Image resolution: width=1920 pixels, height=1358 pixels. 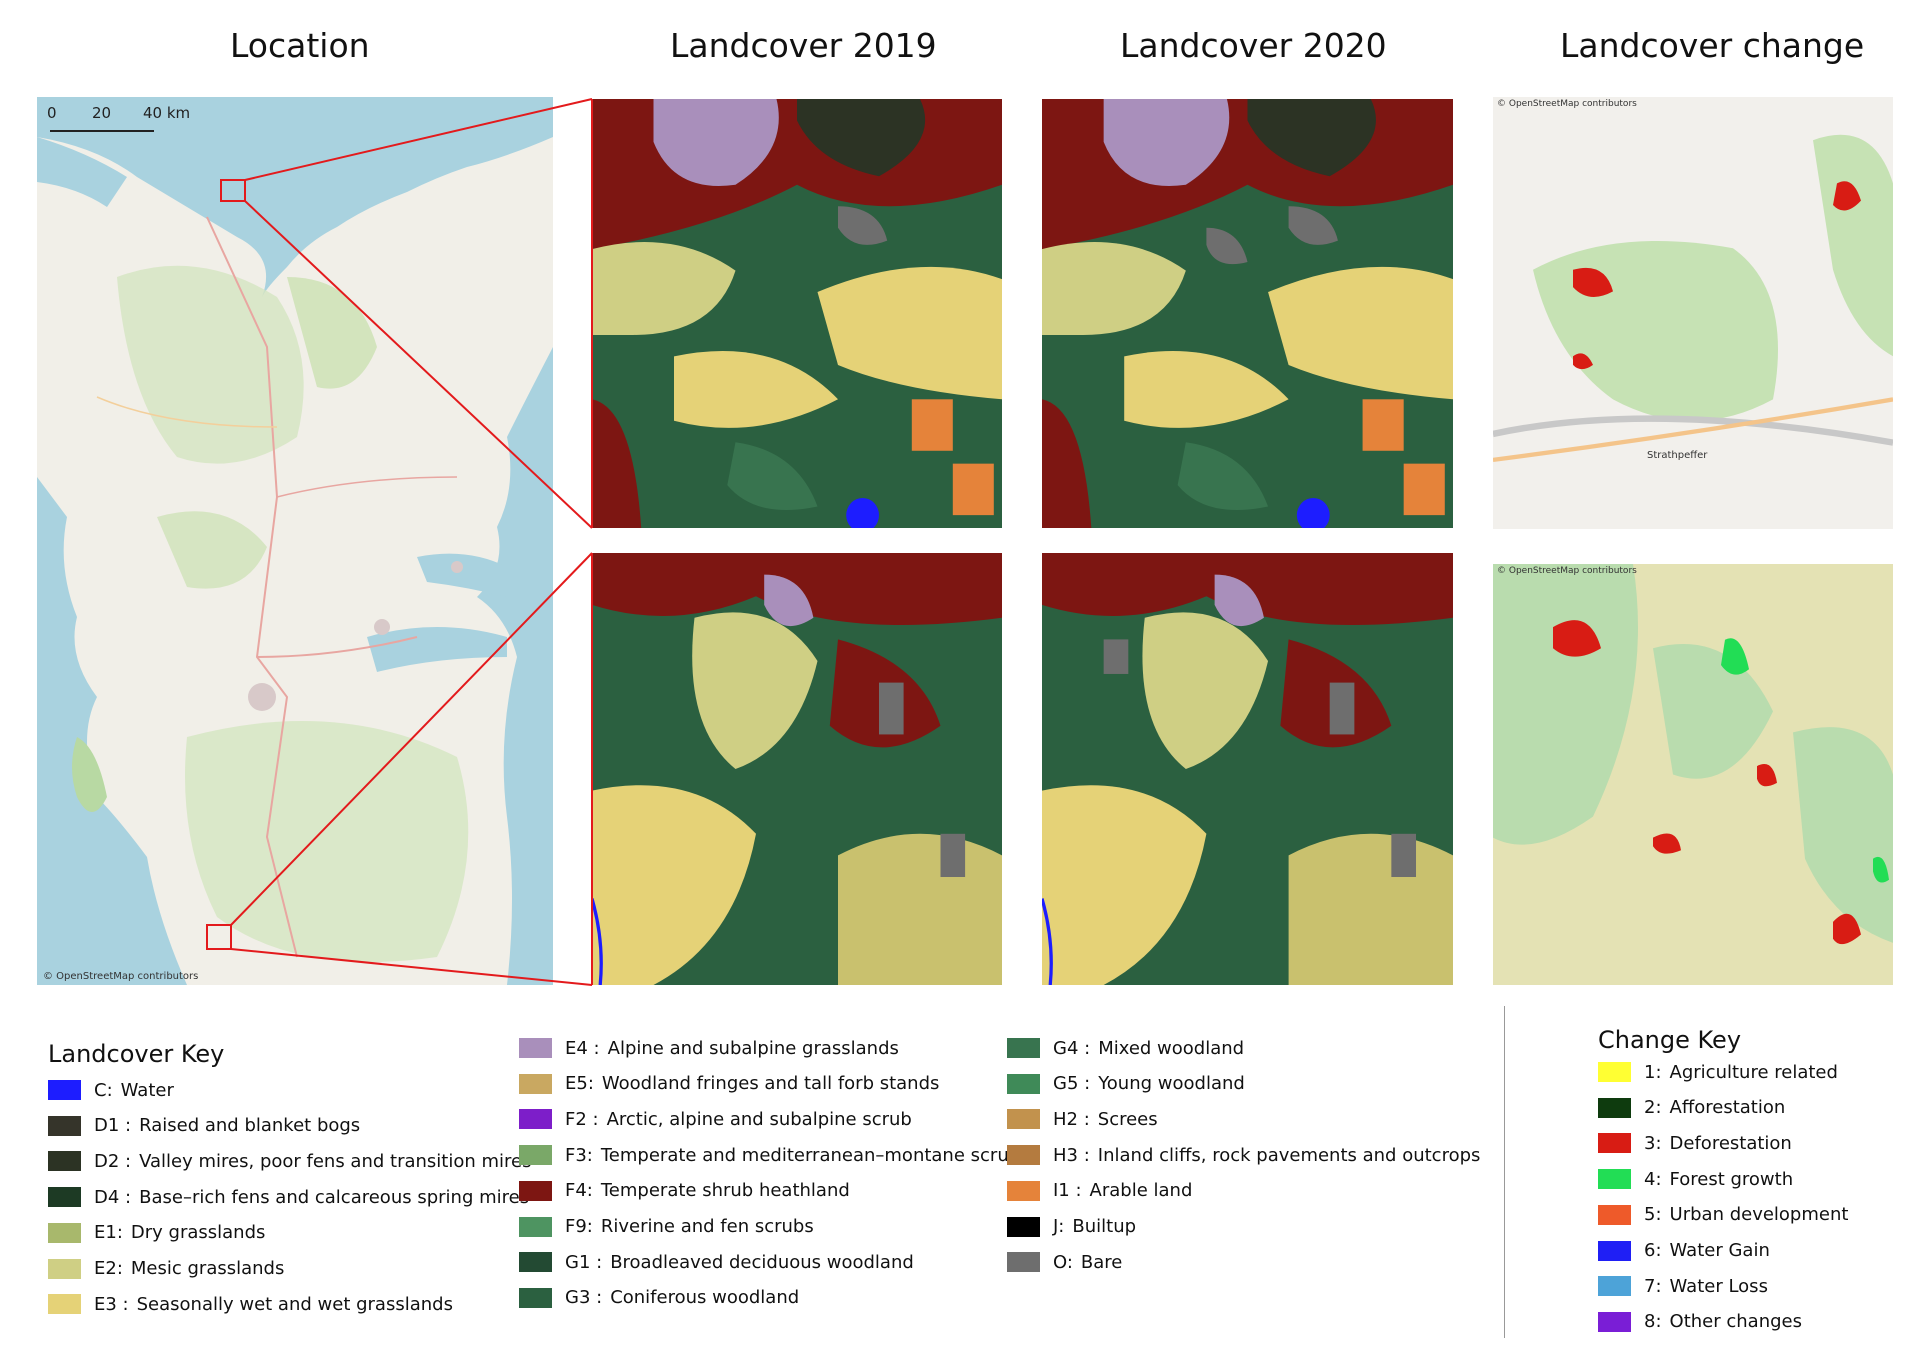 What do you see at coordinates (113, 1161) in the screenshot?
I see `landcover-key-code: D2 :` at bounding box center [113, 1161].